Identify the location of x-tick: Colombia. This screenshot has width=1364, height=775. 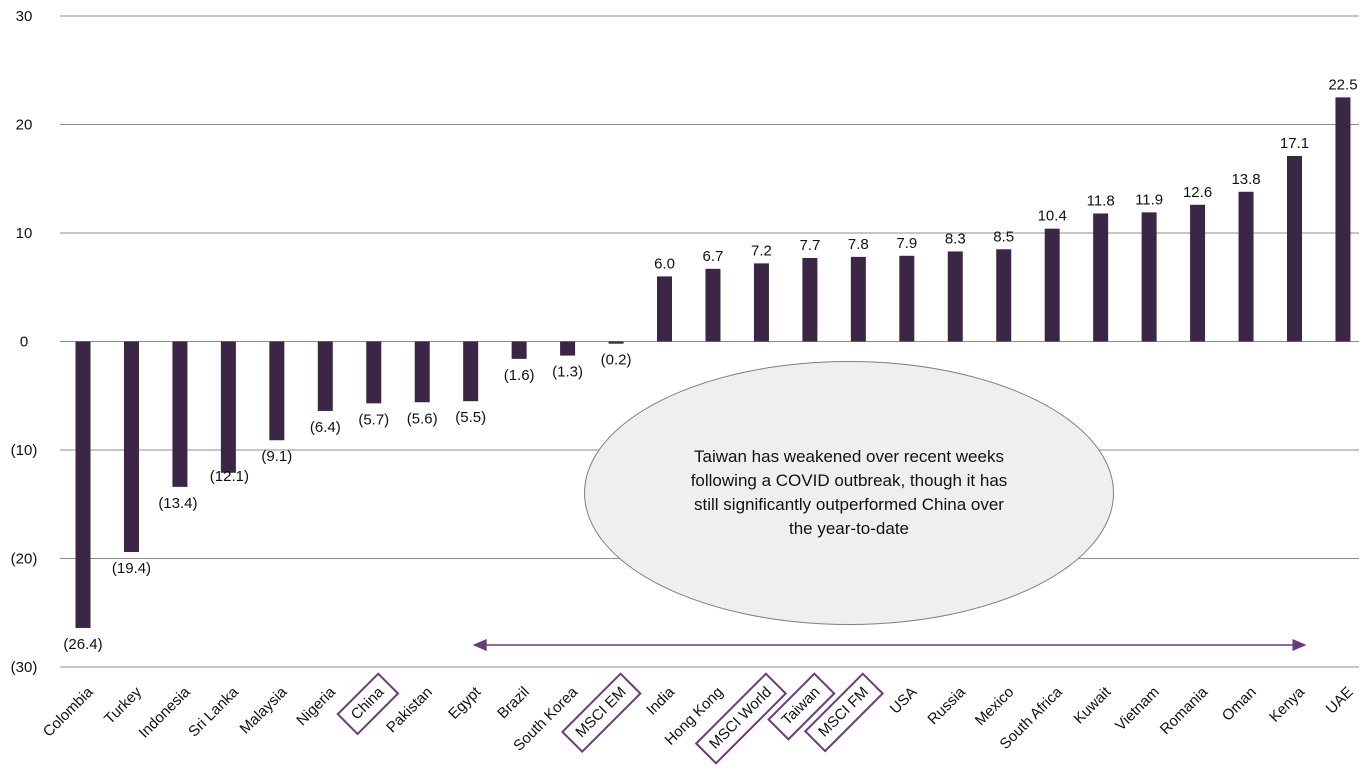
(68, 711).